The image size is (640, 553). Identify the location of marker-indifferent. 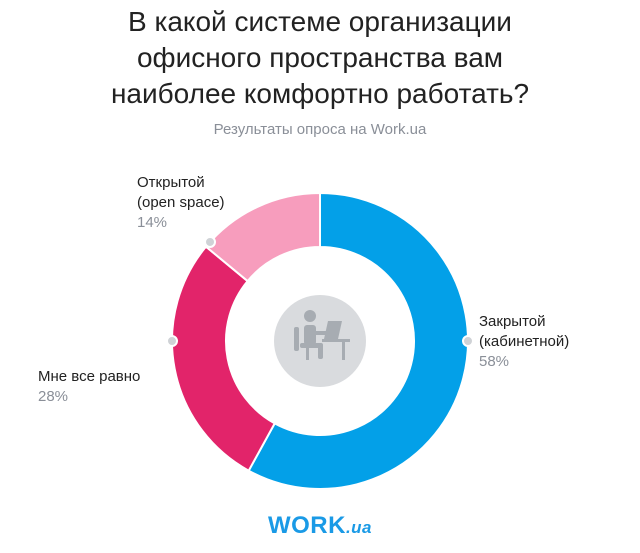
(172, 341).